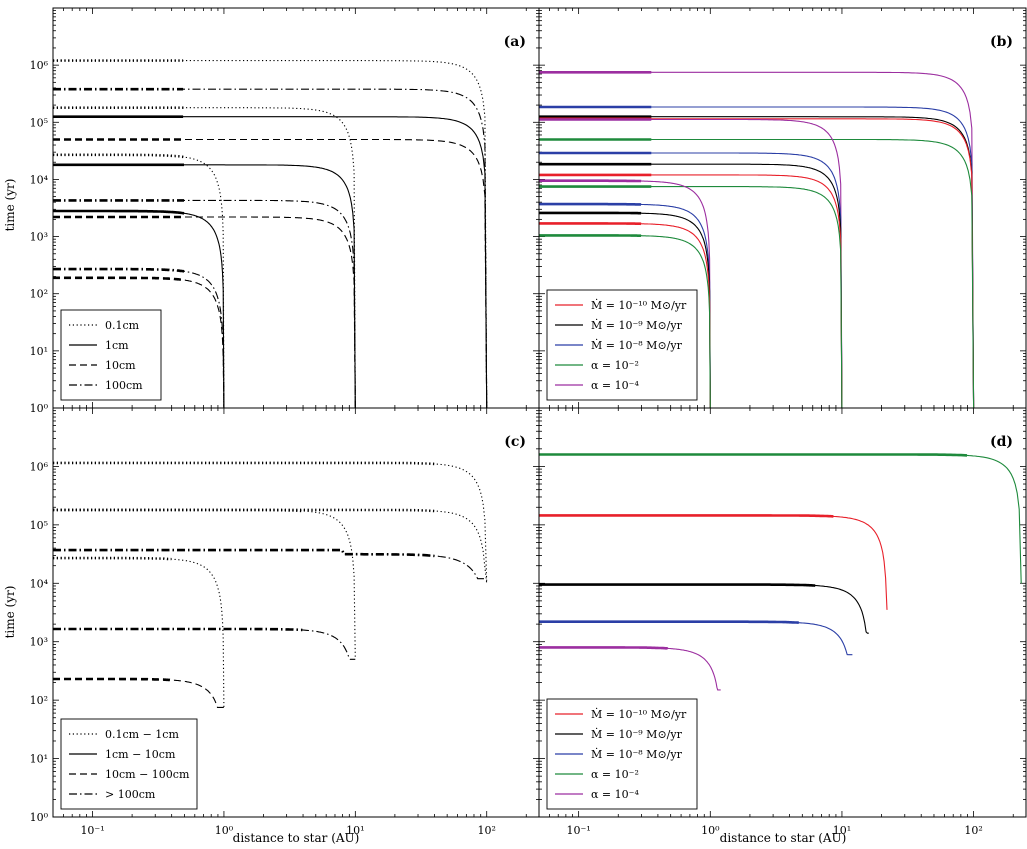  I want to click on panel-label: (b), so click(1001, 42).